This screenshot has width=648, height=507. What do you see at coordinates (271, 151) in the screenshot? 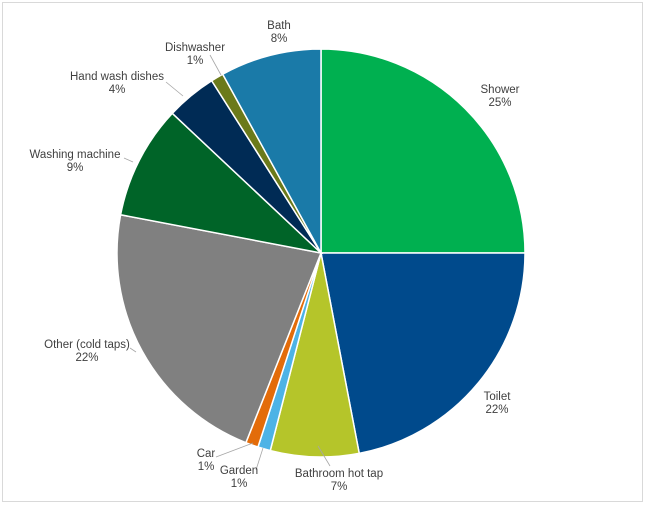
I see `pie-slice-bath` at bounding box center [271, 151].